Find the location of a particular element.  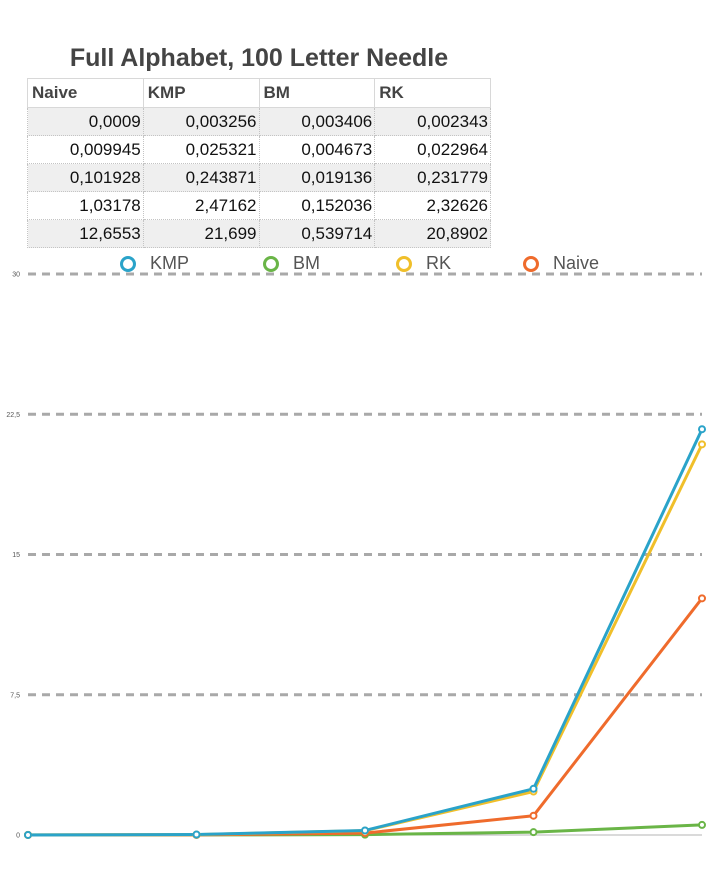

table-cell: 0,003256 is located at coordinates (201, 121).